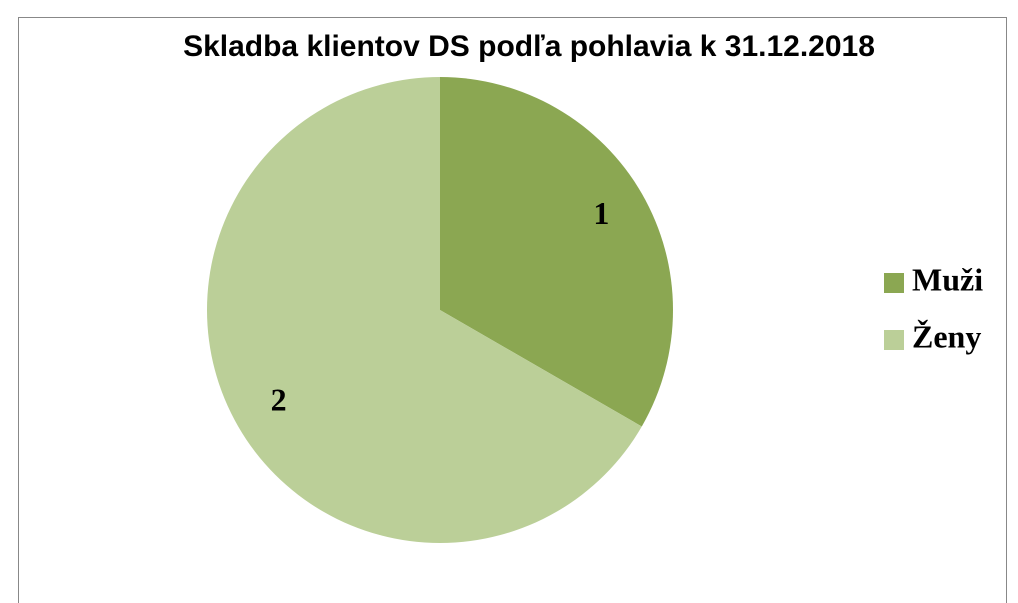 This screenshot has height=603, width=1018. Describe the element at coordinates (946, 336) in the screenshot. I see `legend-label: Ženy` at that location.